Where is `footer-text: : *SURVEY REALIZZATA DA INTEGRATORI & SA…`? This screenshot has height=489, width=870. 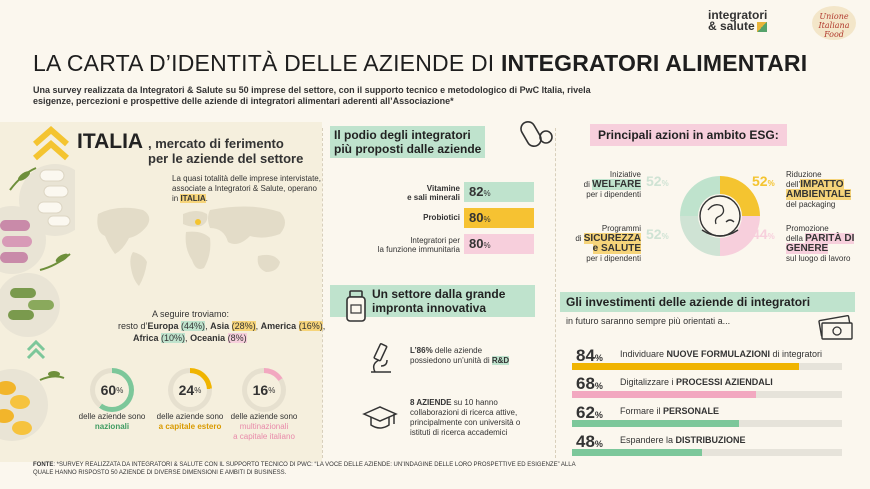
footer-text: : *SURVEY REALIZZATA DA INTEGRATORI & SA… is located at coordinates (304, 469).